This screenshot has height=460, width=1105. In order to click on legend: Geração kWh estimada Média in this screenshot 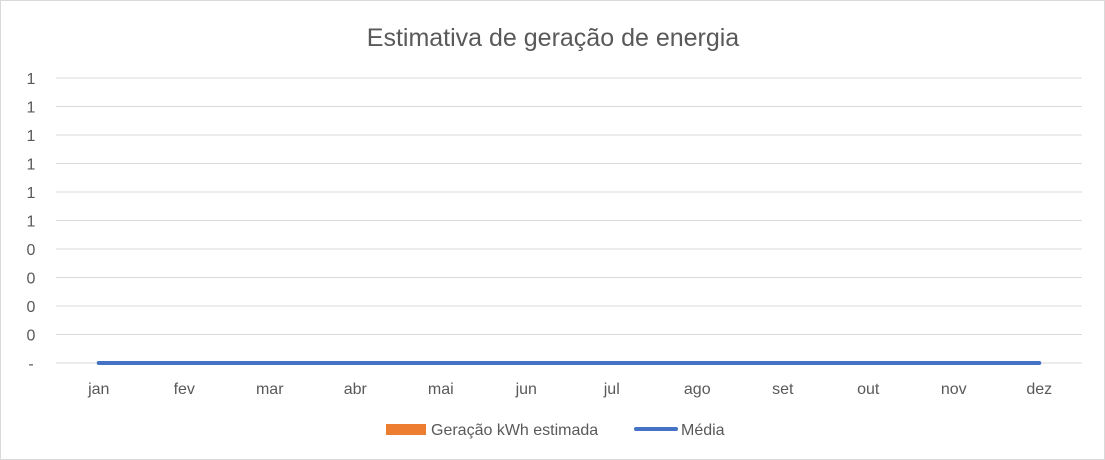, I will do `click(555, 430)`.